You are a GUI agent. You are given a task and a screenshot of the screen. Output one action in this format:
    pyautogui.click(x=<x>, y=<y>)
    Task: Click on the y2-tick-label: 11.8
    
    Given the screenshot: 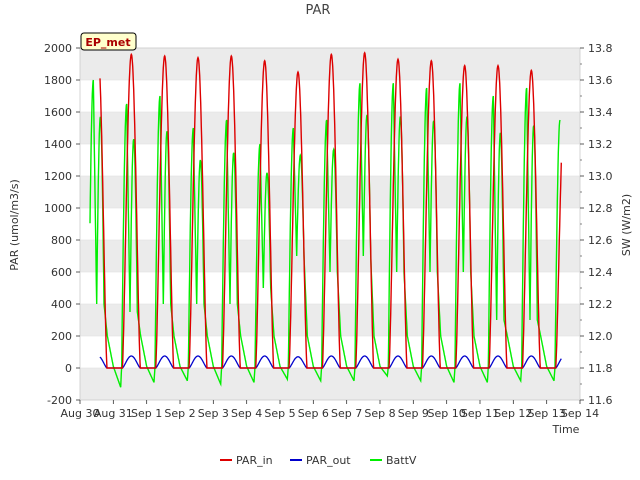 What is the action you would take?
    pyautogui.click(x=600, y=368)
    